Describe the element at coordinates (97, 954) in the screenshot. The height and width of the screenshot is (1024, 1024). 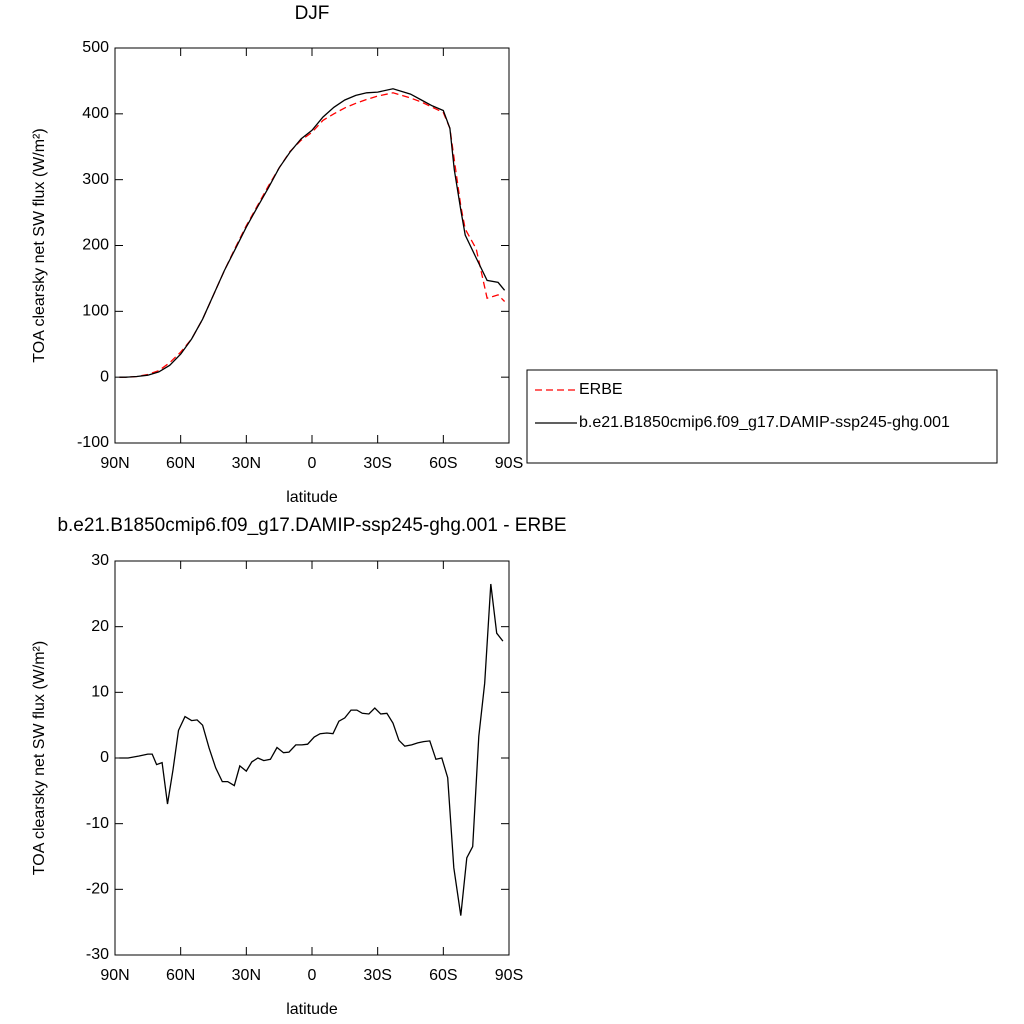
I see `y-tick-label: -30` at that location.